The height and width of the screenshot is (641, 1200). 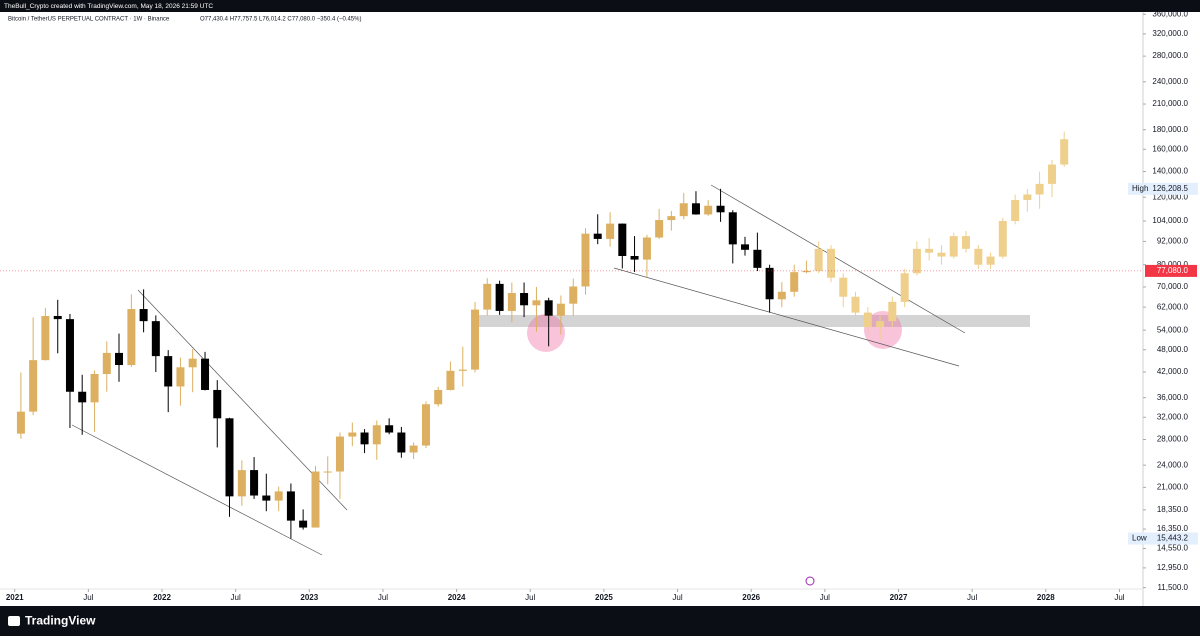 I want to click on y-tick-label: 104,000.0, so click(x=1170, y=220).